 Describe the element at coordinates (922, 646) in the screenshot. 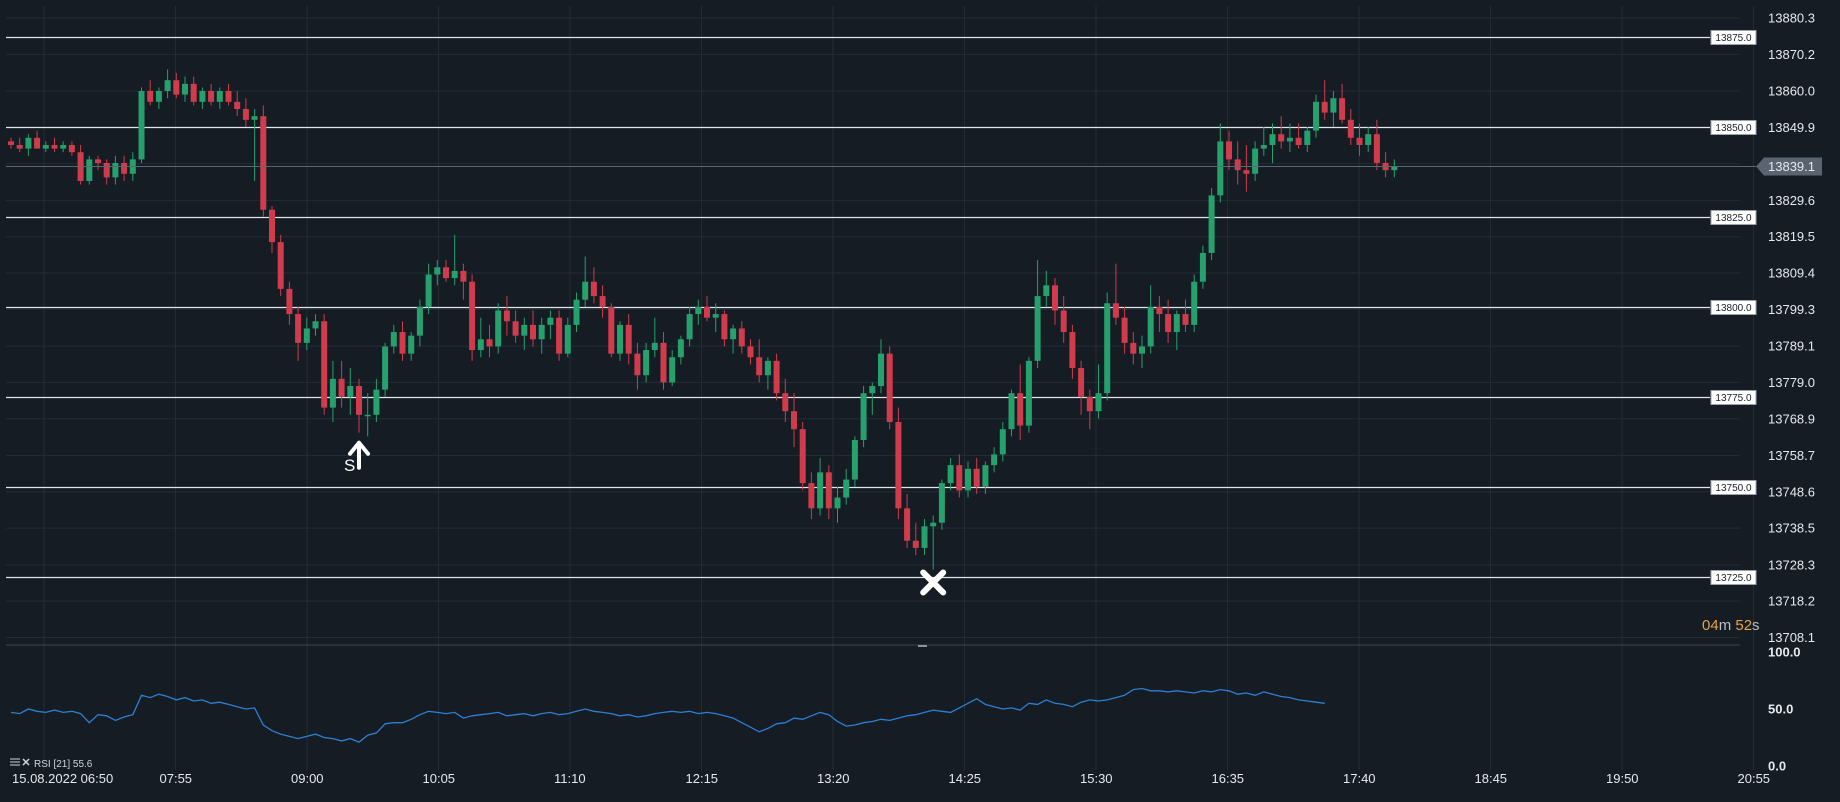

I see `panel-resize-handle` at that location.